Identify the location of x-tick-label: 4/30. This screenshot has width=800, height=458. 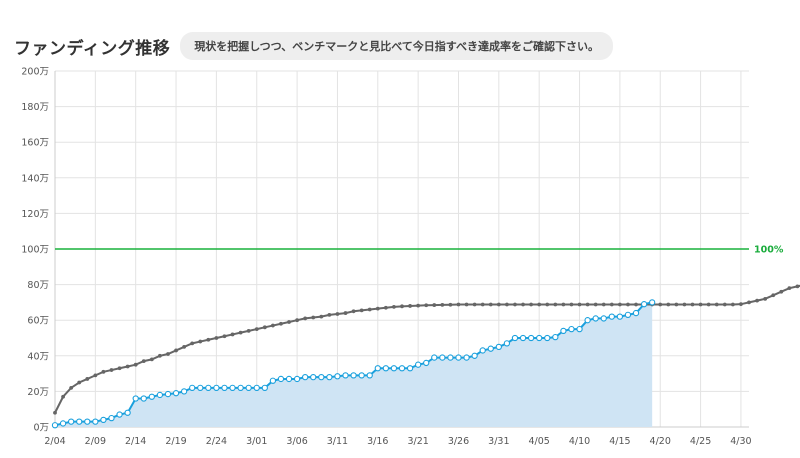
(740, 441).